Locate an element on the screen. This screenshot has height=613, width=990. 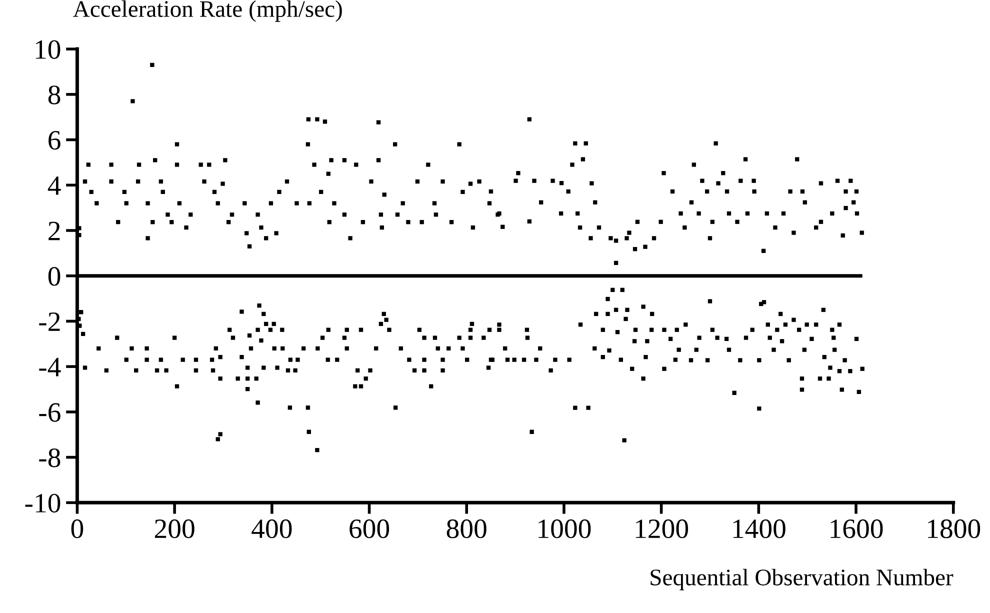
y-tick-label: -2 is located at coordinates (49, 321).